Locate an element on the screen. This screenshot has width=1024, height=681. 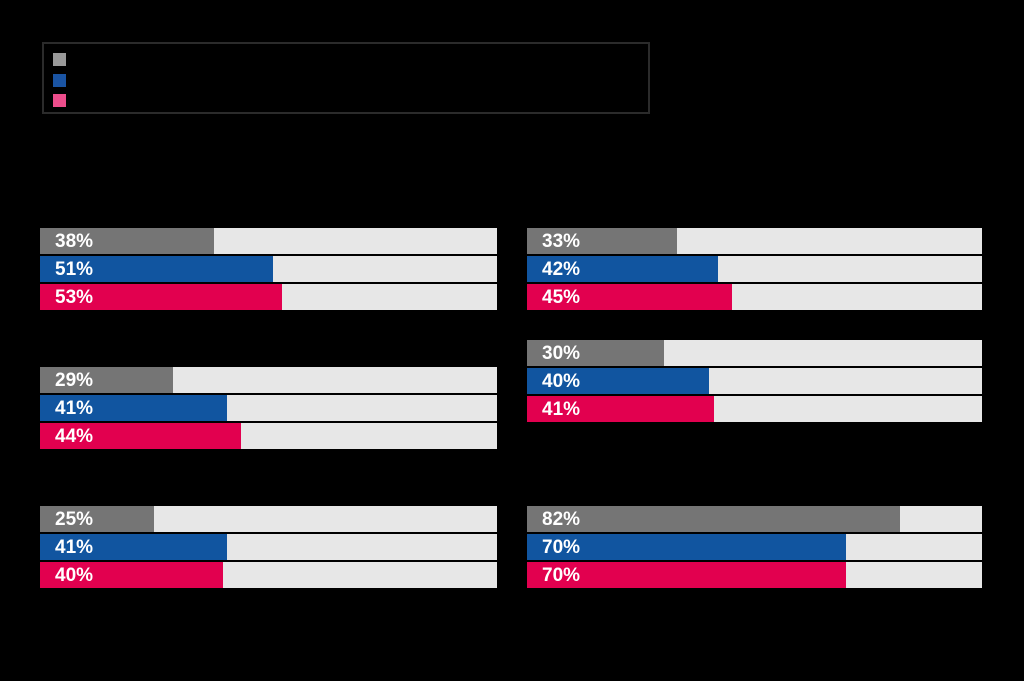
bar-fill-pink: 45% is located at coordinates (629, 297).